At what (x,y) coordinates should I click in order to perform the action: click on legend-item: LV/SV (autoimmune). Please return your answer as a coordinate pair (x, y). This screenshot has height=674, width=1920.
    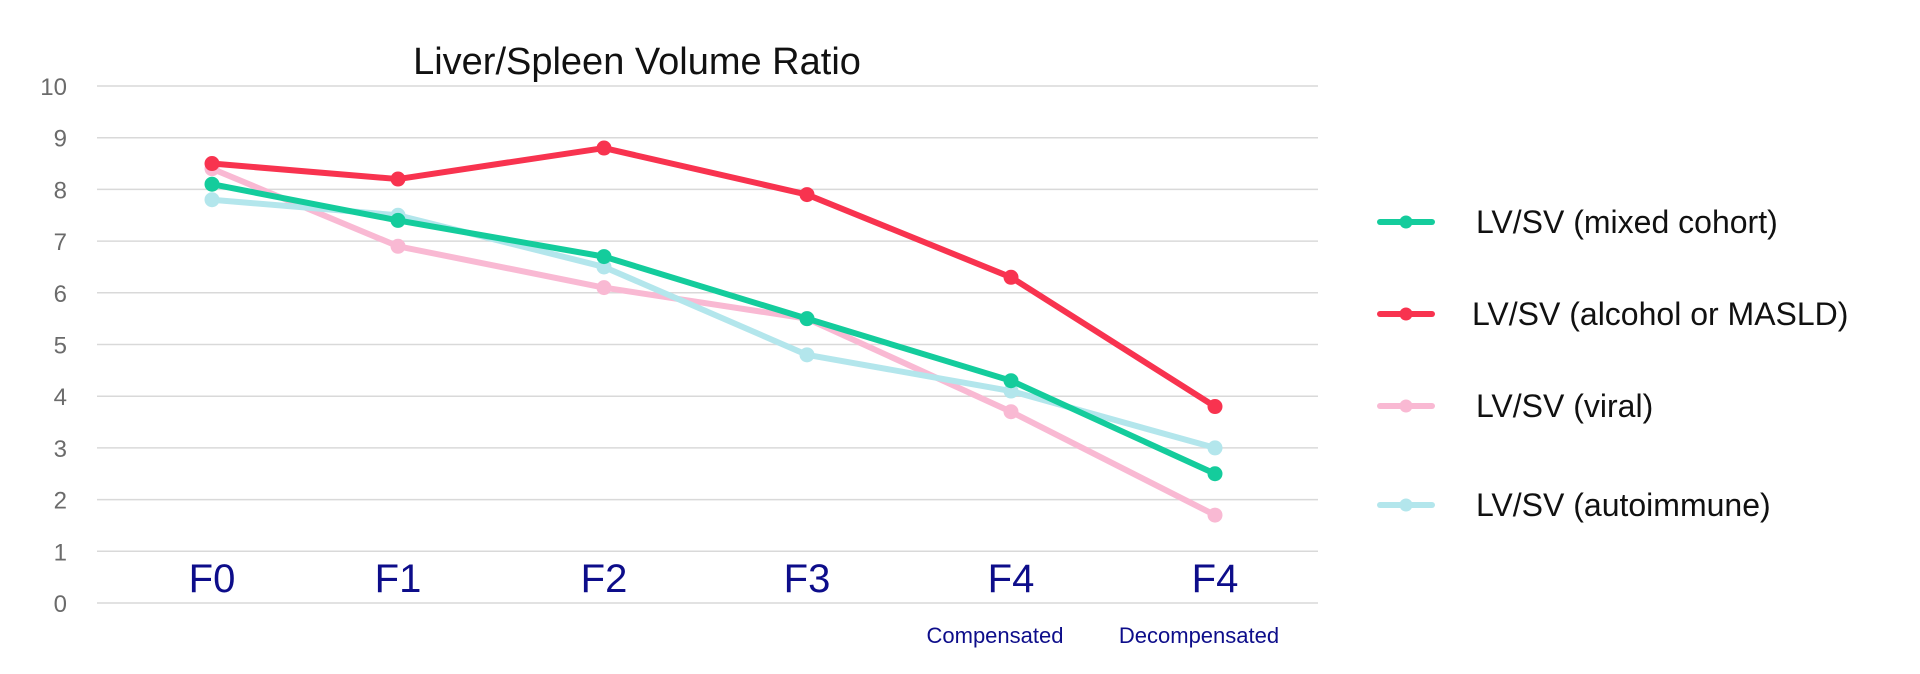
    Looking at the image, I should click on (1574, 505).